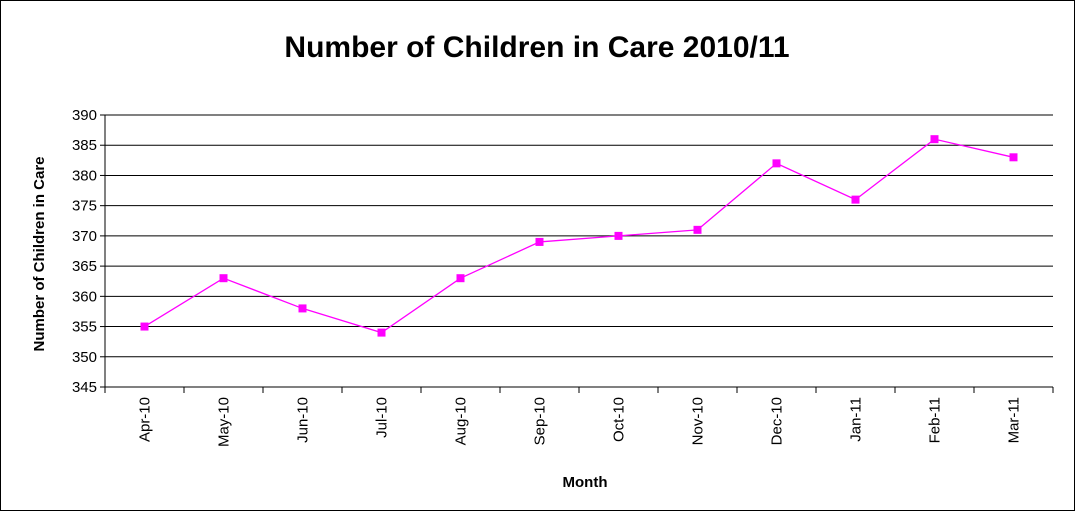  What do you see at coordinates (698, 421) in the screenshot?
I see `x-tick-label-Nov-10: Nov-10` at bounding box center [698, 421].